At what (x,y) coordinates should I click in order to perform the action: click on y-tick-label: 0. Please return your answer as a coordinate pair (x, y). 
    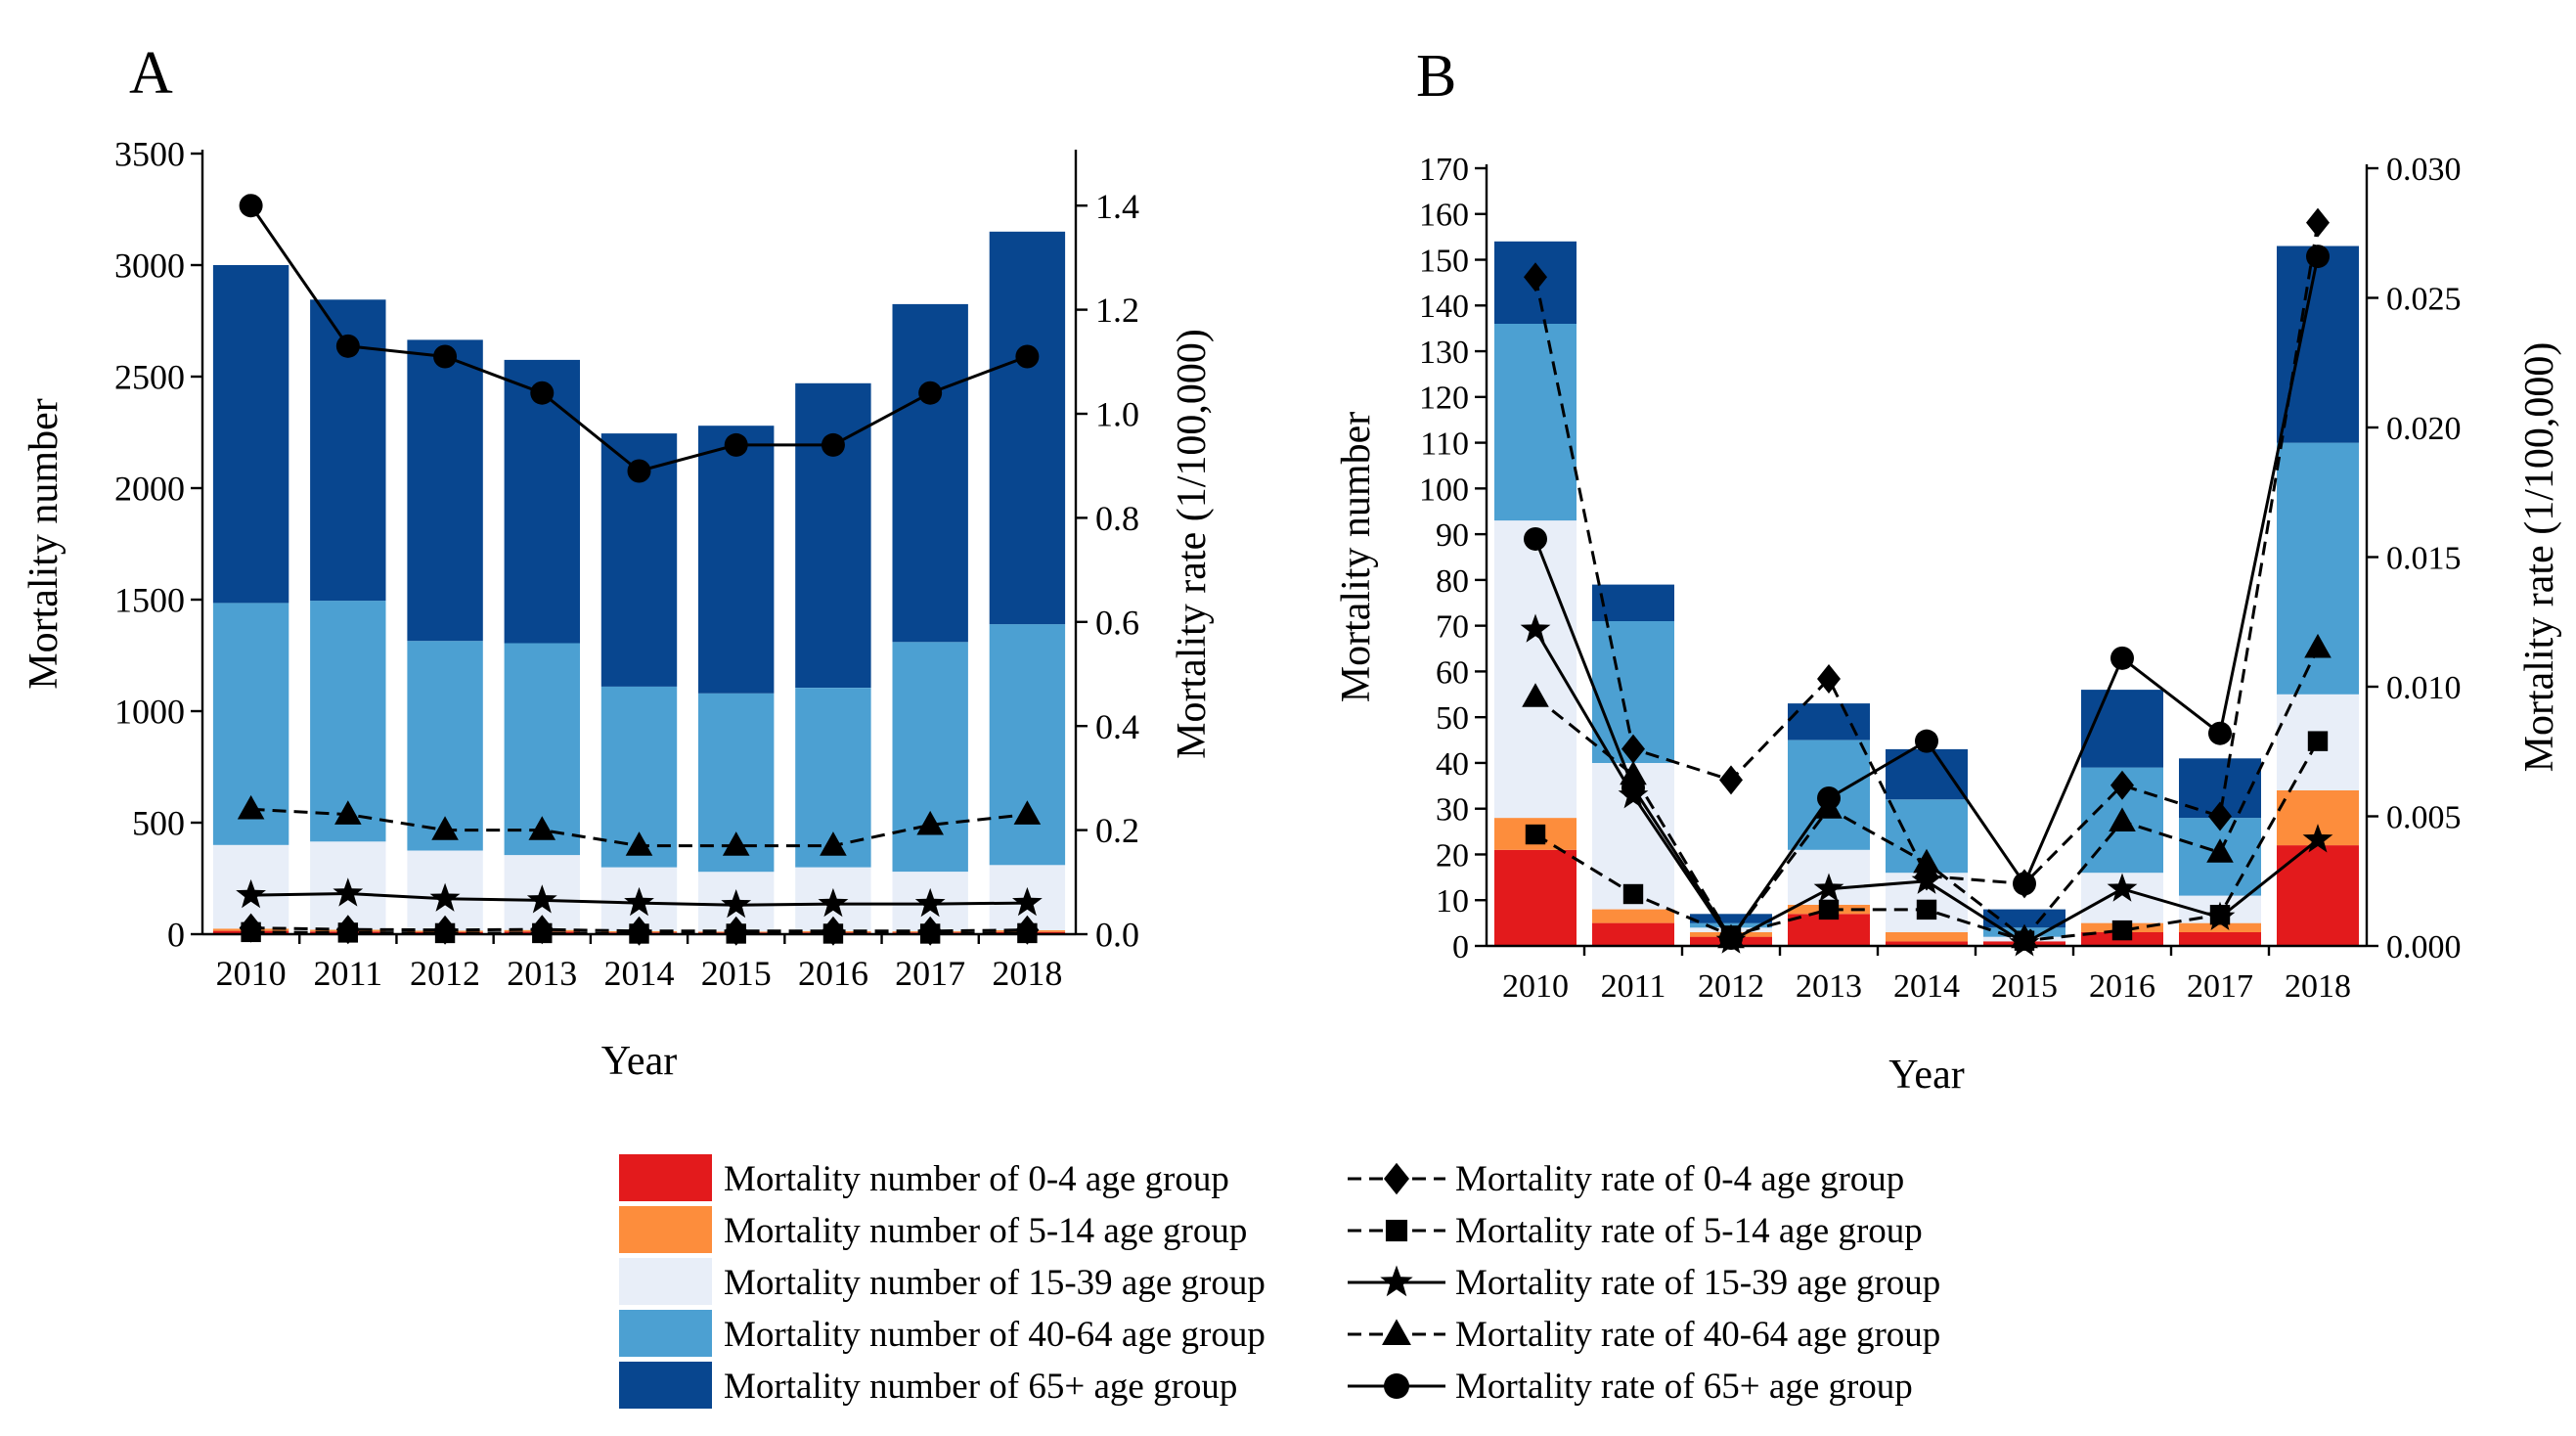
    Looking at the image, I should click on (176, 936).